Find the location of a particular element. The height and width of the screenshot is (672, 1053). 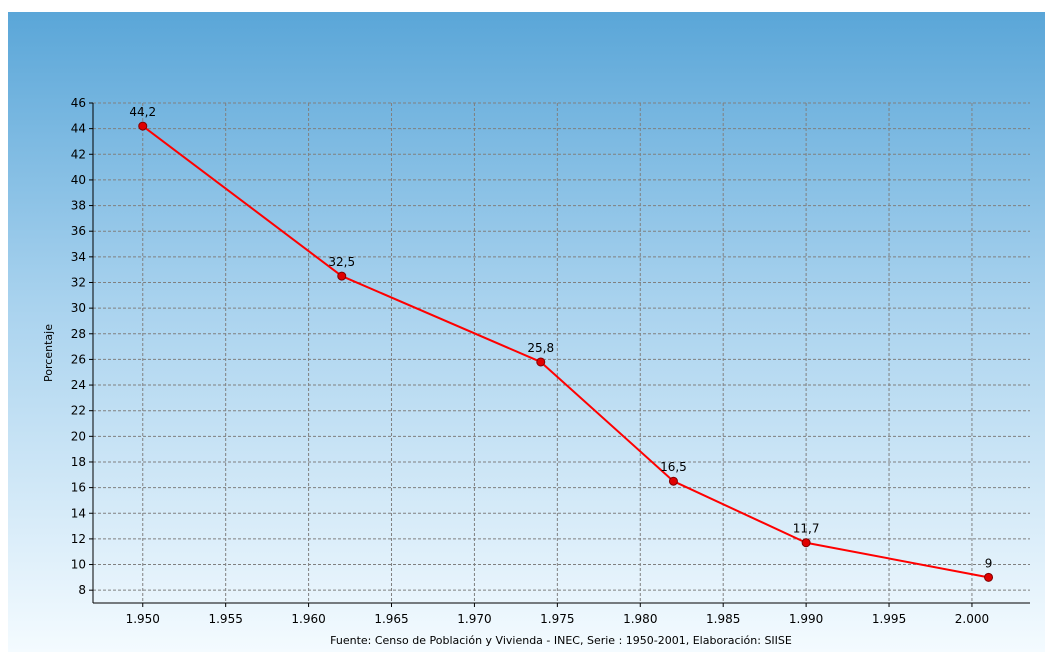

data-label: 16,5 is located at coordinates (673, 467).